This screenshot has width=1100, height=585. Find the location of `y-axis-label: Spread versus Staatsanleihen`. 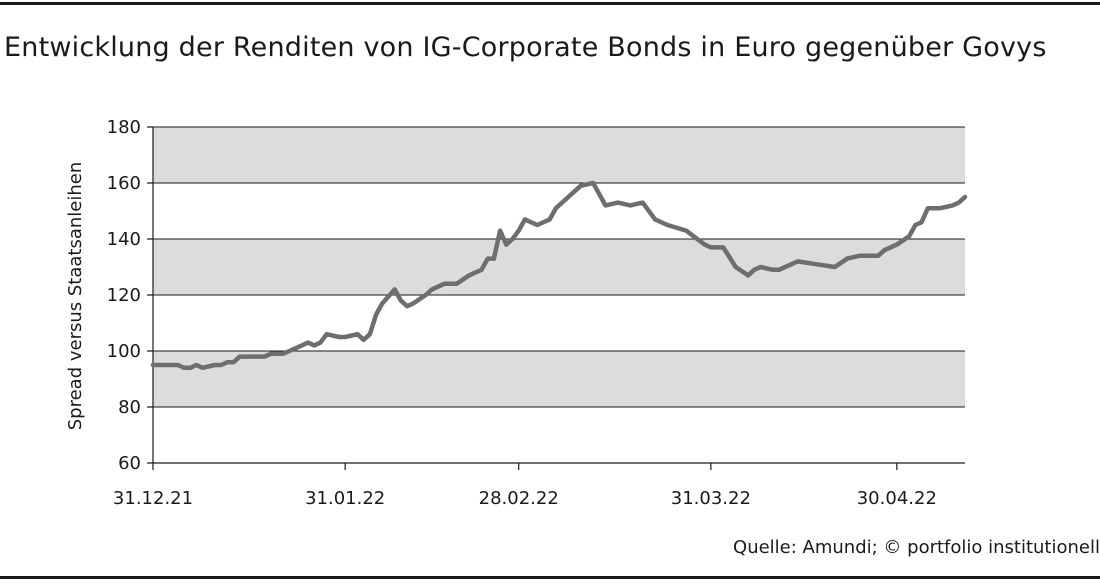

y-axis-label: Spread versus Staatsanleihen is located at coordinates (75, 296).